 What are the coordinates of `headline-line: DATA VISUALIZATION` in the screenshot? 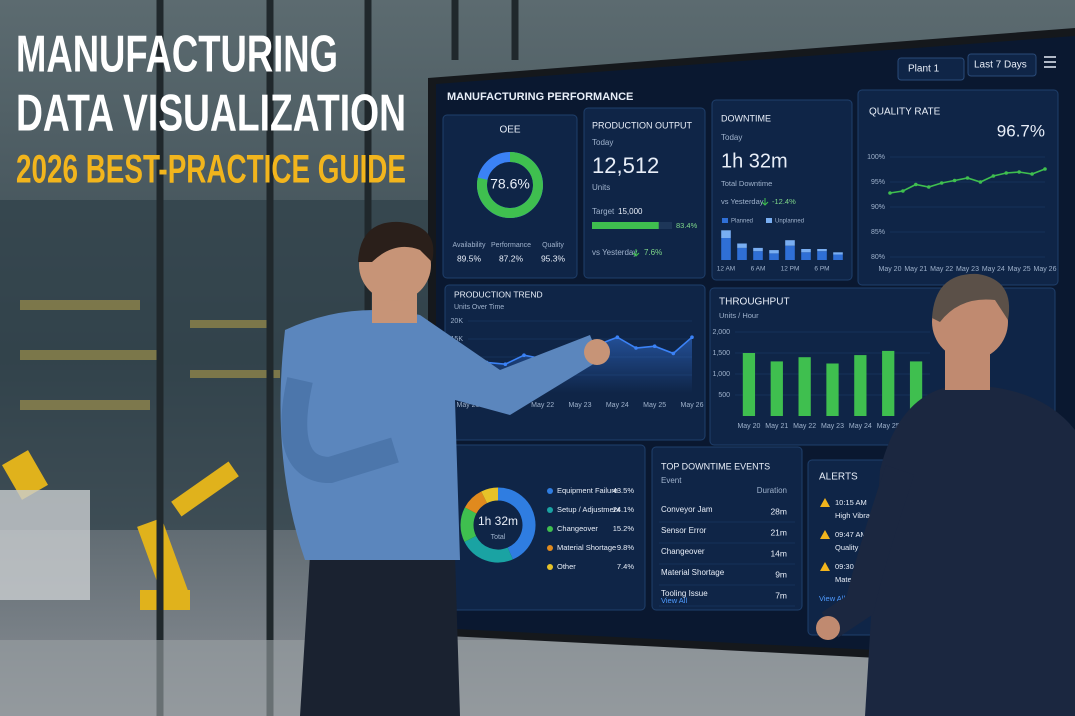 It's located at (211, 114).